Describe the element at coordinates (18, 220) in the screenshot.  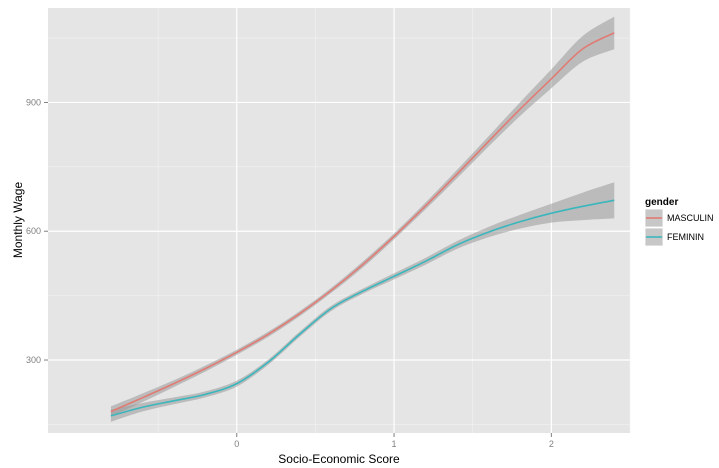
I see `y-axis-title: Monthly Wage` at that location.